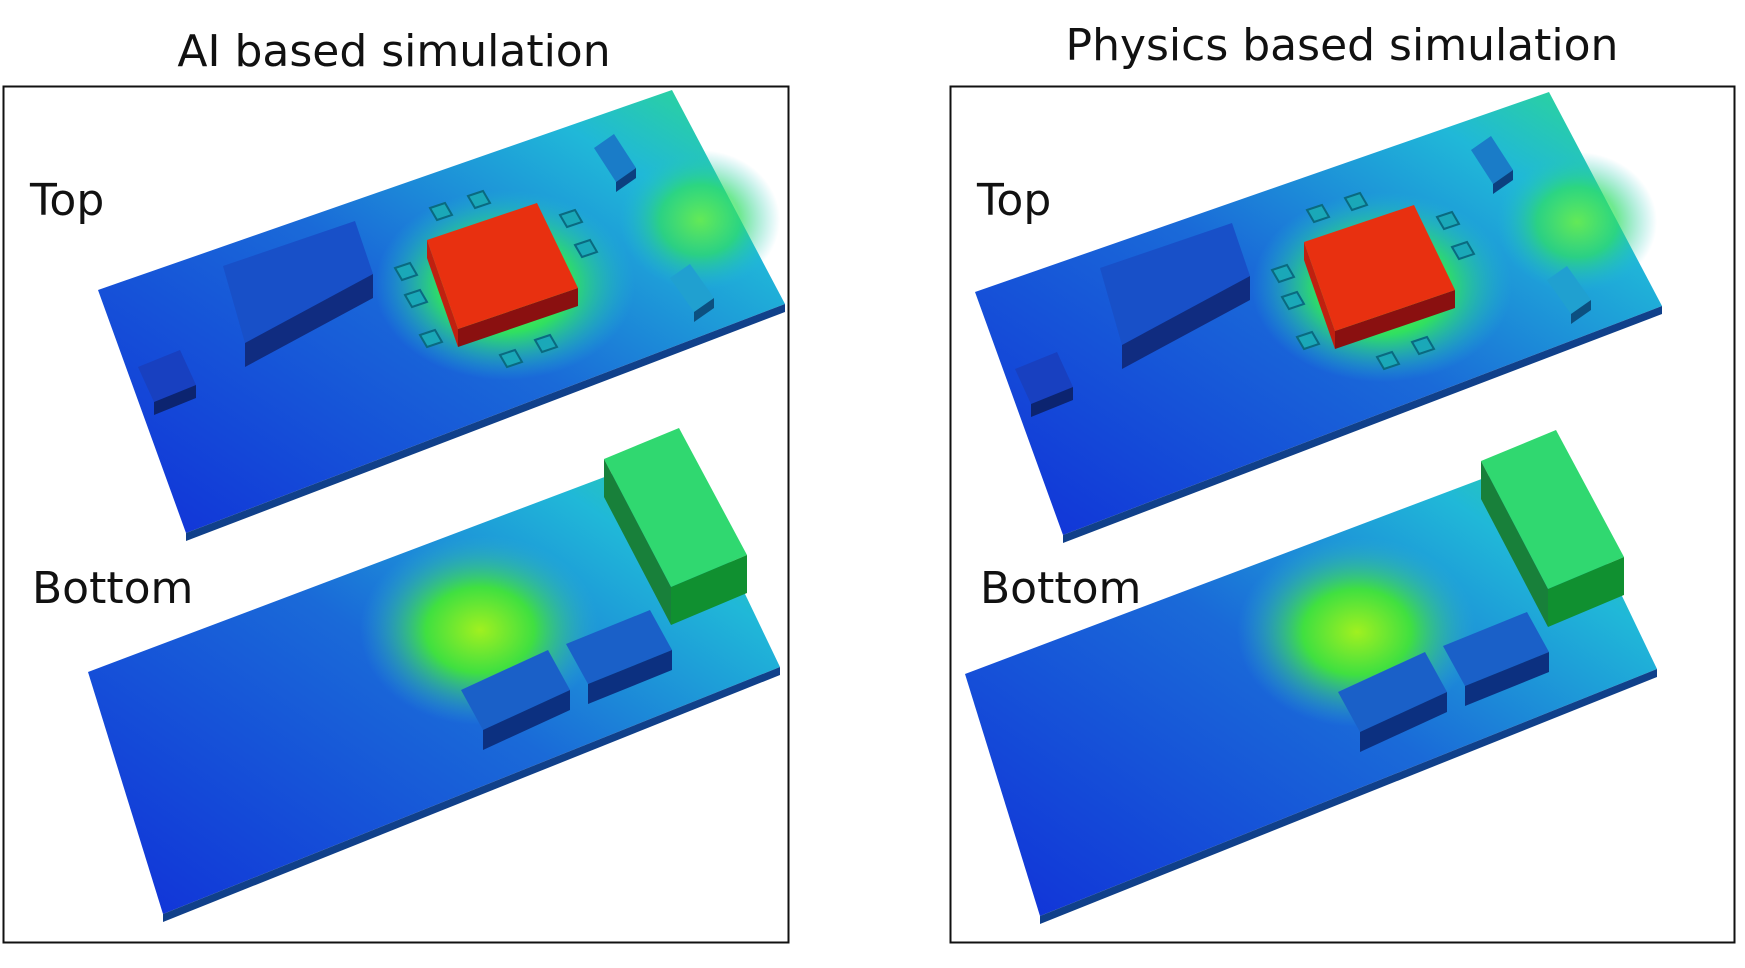 The width and height of the screenshot is (1745, 968). What do you see at coordinates (393, 51) in the screenshot?
I see `panel-title: AI based simulation` at bounding box center [393, 51].